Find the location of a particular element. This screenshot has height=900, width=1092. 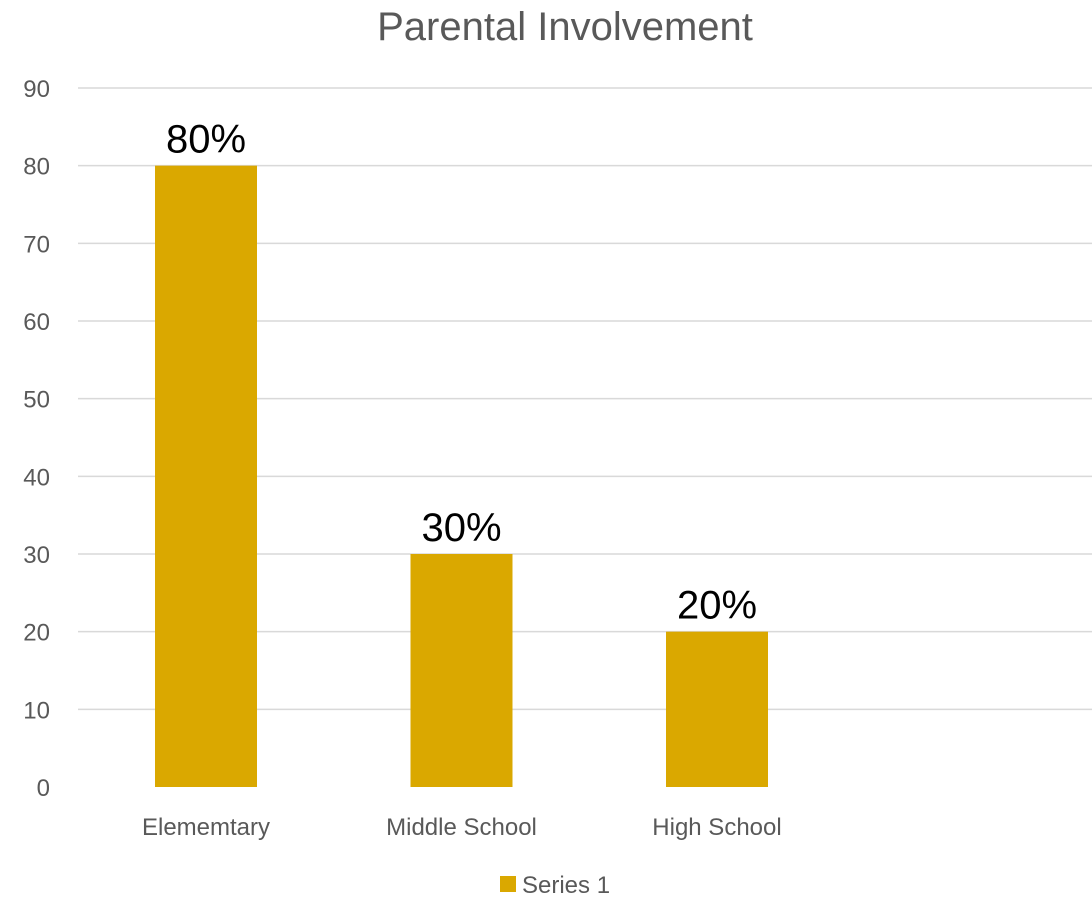

y-tick-label-30: 30 is located at coordinates (36, 555).